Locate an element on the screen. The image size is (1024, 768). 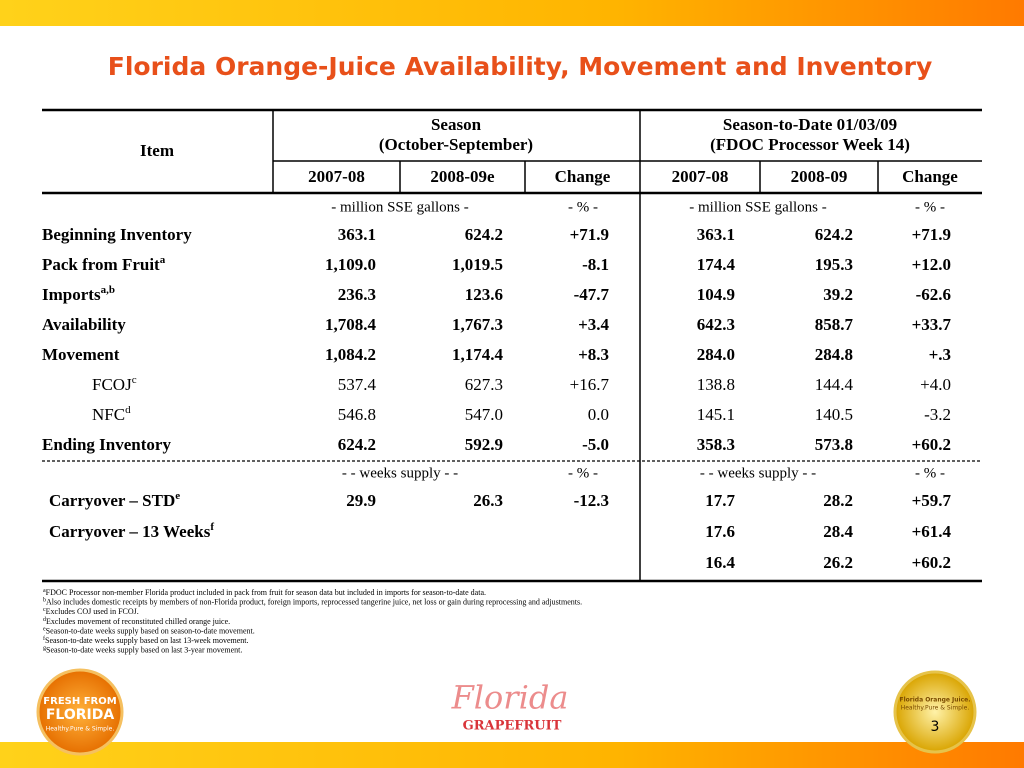
row-label: Movement is located at coordinates (81, 354).